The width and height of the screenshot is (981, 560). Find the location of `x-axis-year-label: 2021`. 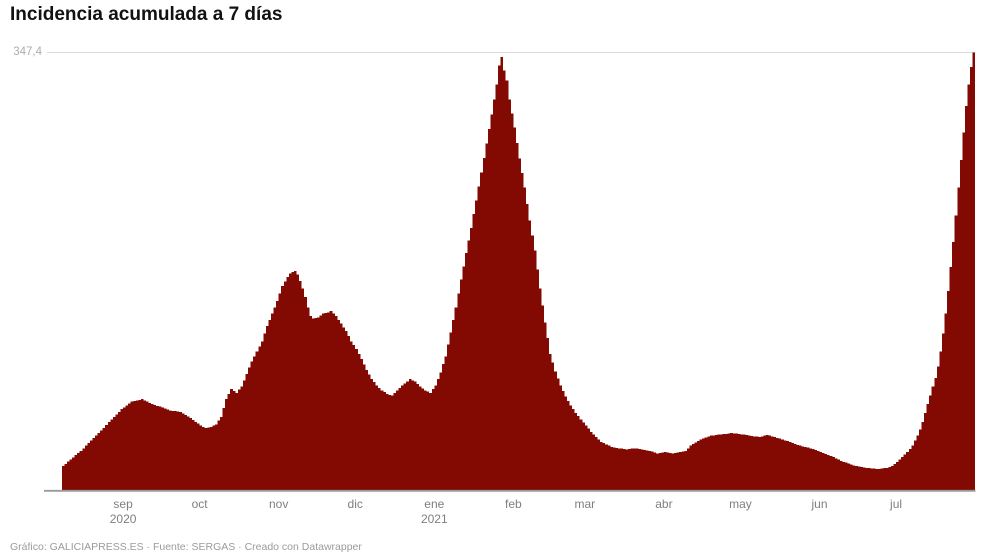

x-axis-year-label: 2021 is located at coordinates (434, 519).